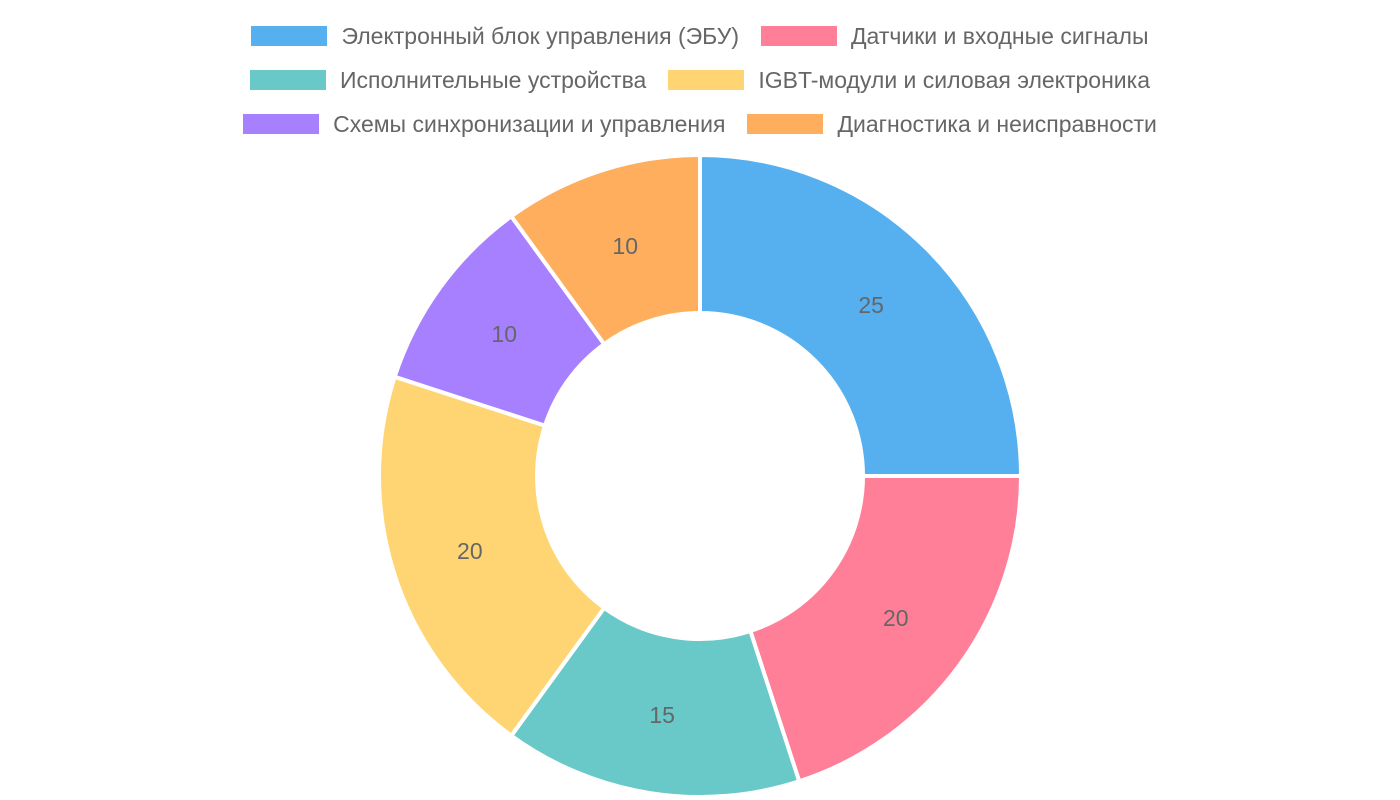  I want to click on legend-item-actuators: Исполнительные устройства, so click(448, 80).